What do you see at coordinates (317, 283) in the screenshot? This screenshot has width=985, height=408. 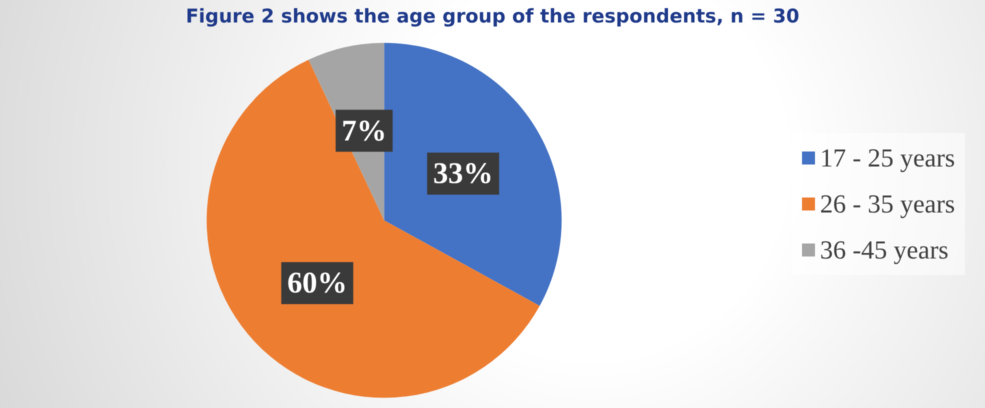 I see `data-label: 60%` at bounding box center [317, 283].